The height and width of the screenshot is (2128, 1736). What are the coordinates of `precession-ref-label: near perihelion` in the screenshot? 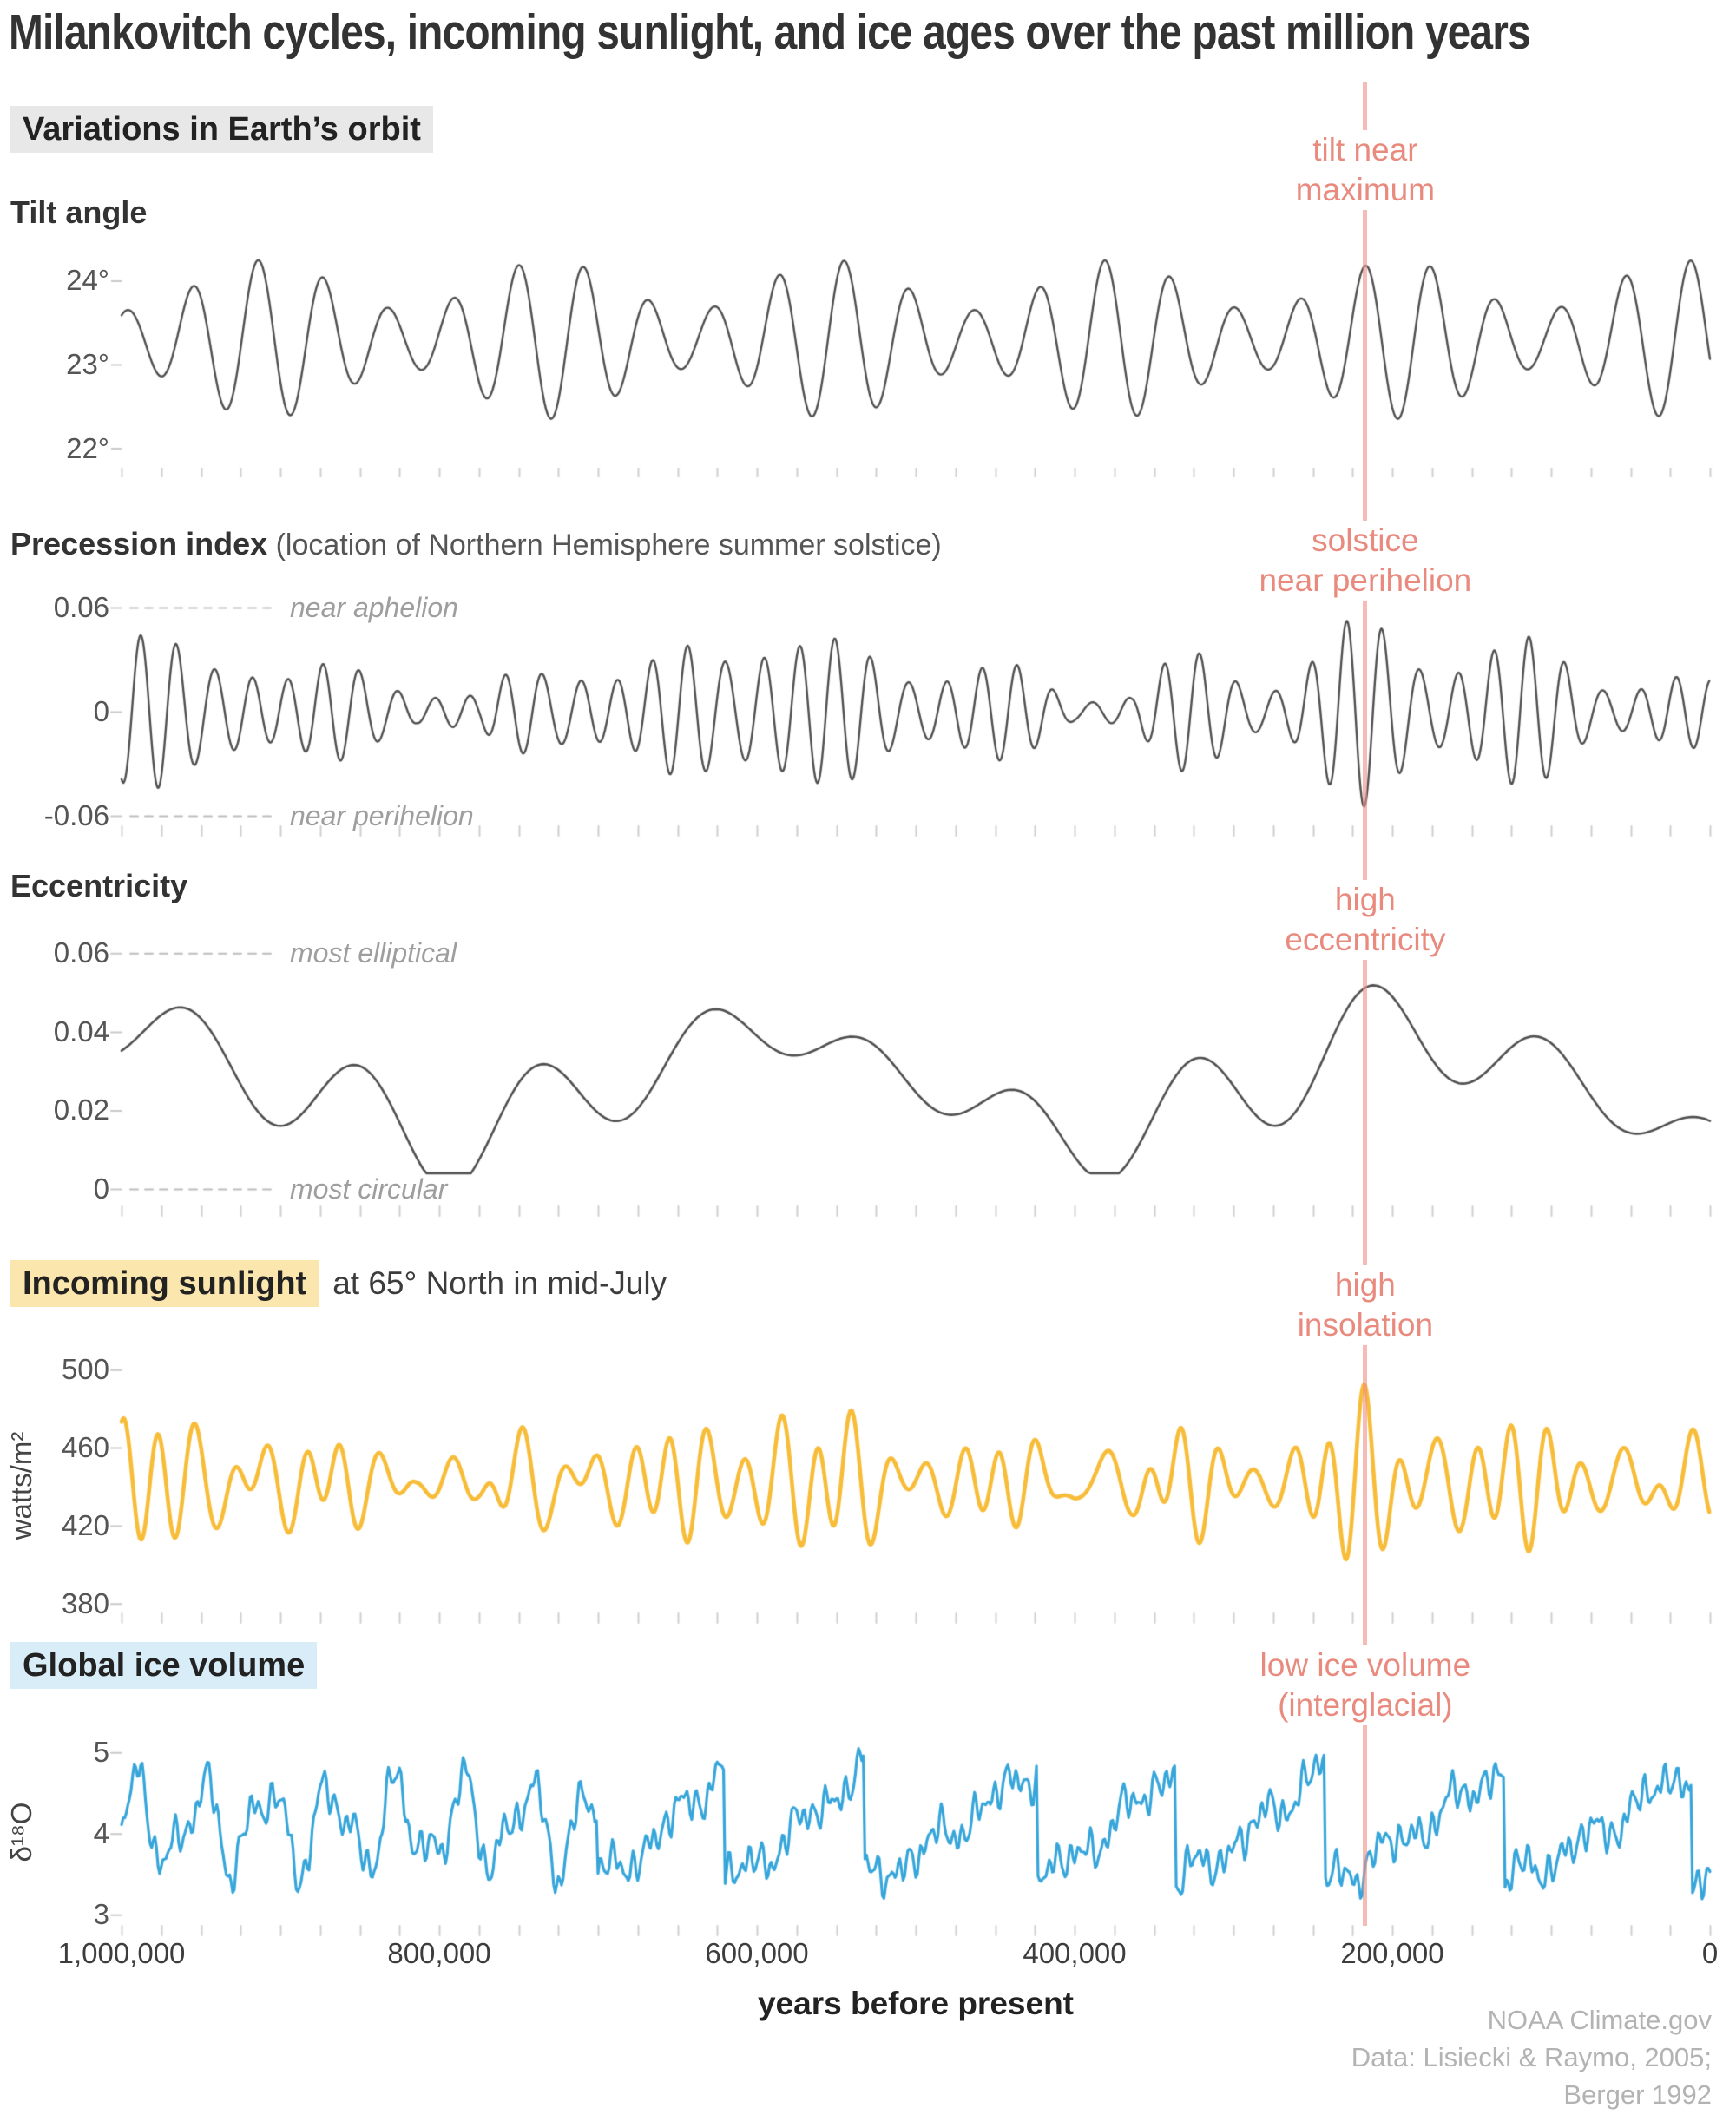 It's located at (382, 815).